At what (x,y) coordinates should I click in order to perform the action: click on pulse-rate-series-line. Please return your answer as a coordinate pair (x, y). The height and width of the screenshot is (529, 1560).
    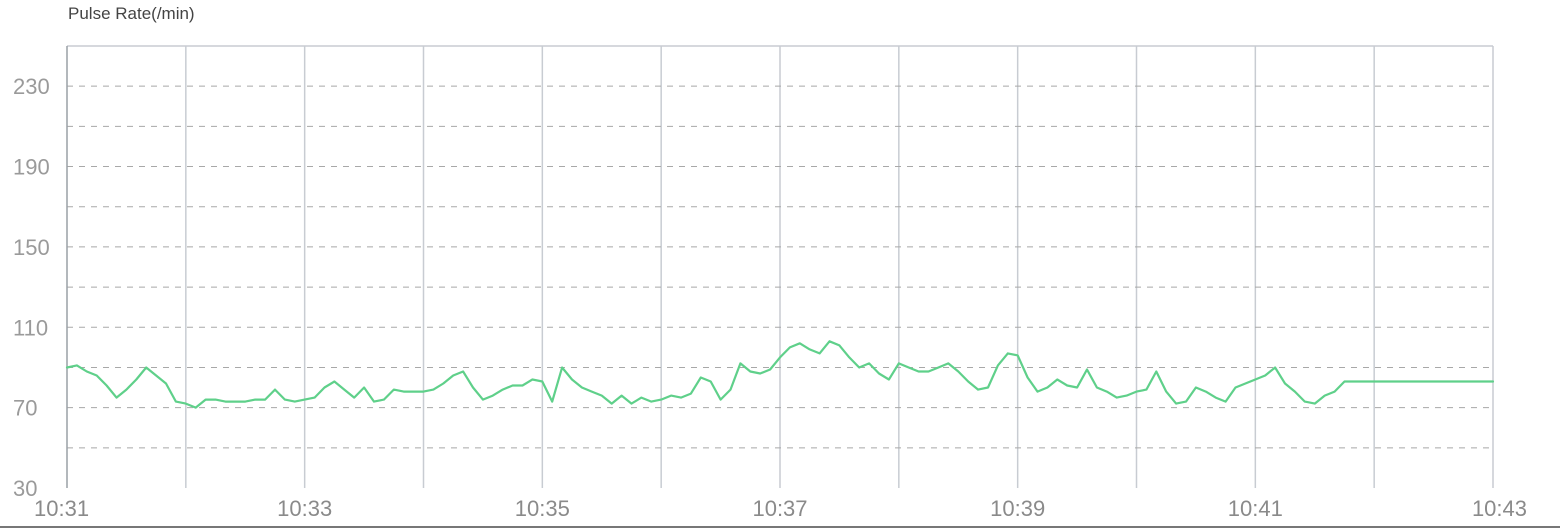
    Looking at the image, I should click on (780, 374).